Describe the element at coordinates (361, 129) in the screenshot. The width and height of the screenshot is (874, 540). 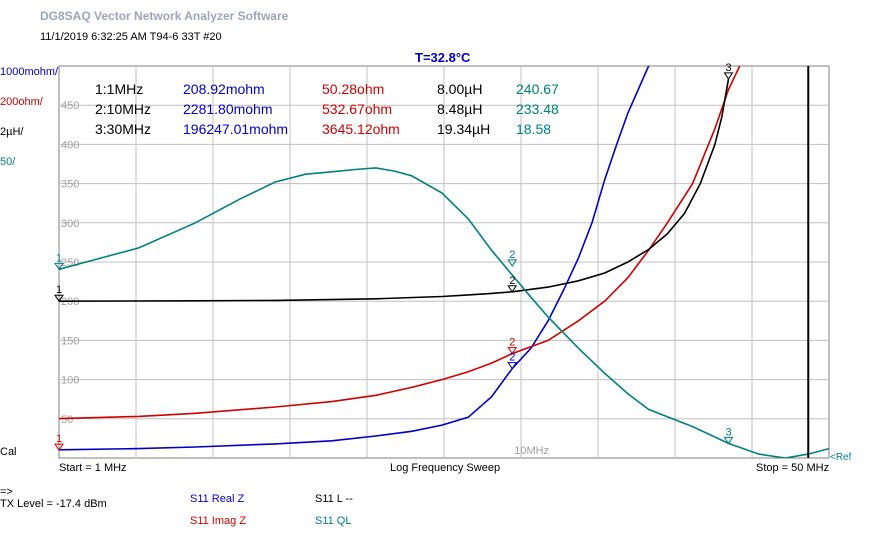
I see `marker-table-imag: 3645.12ohm` at that location.